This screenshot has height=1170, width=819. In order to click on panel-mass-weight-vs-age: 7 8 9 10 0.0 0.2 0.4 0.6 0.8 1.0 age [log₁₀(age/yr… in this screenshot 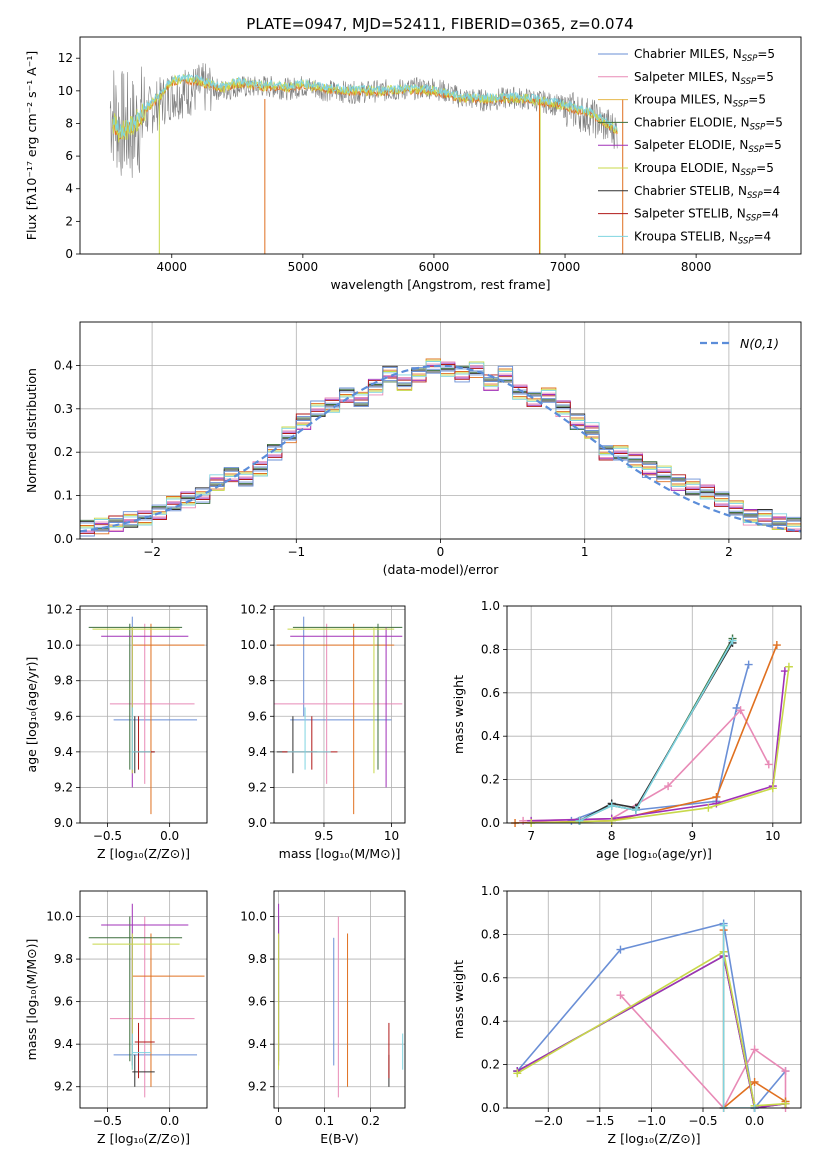, I will do `click(626, 730)`.